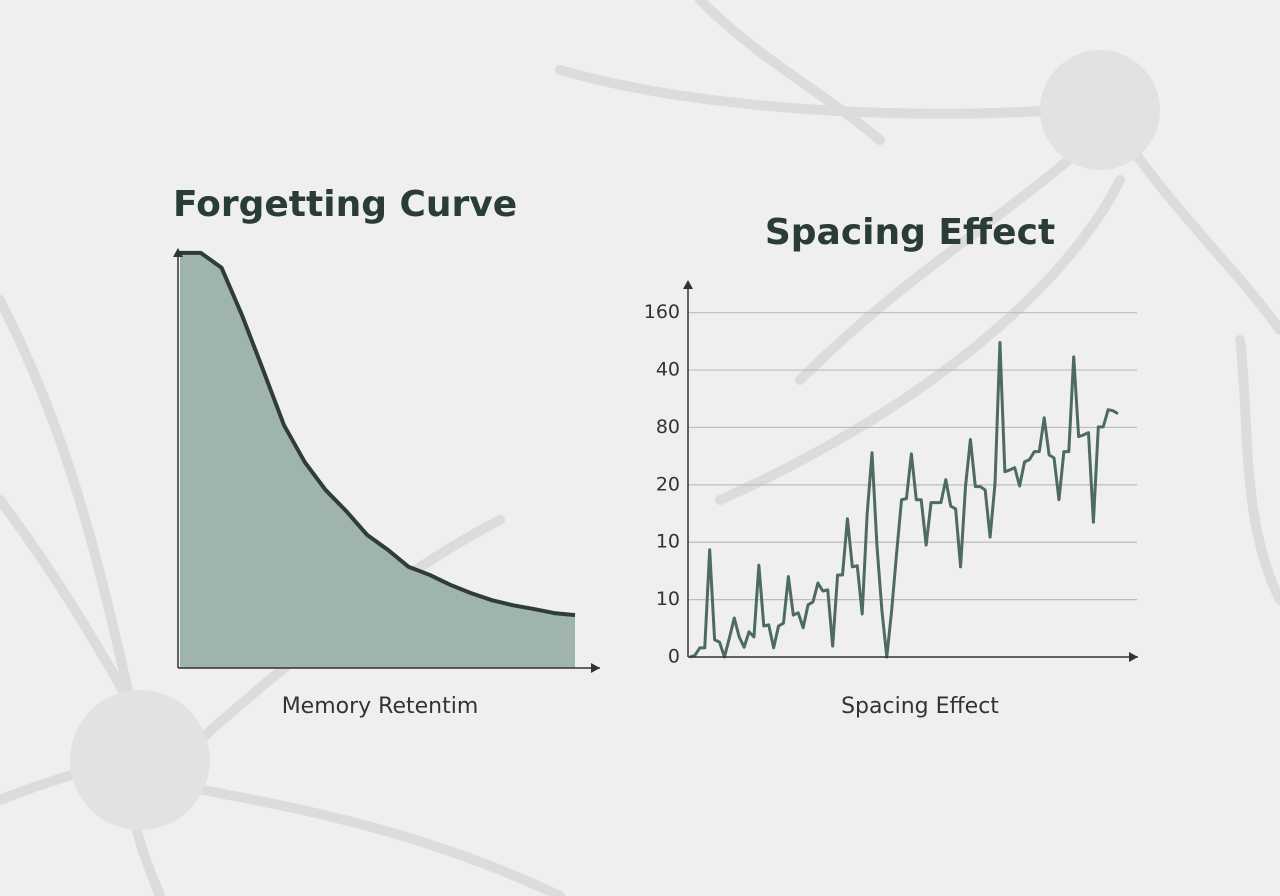  What do you see at coordinates (380, 706) in the screenshot?
I see `x-axis-label: Memory Retentim` at bounding box center [380, 706].